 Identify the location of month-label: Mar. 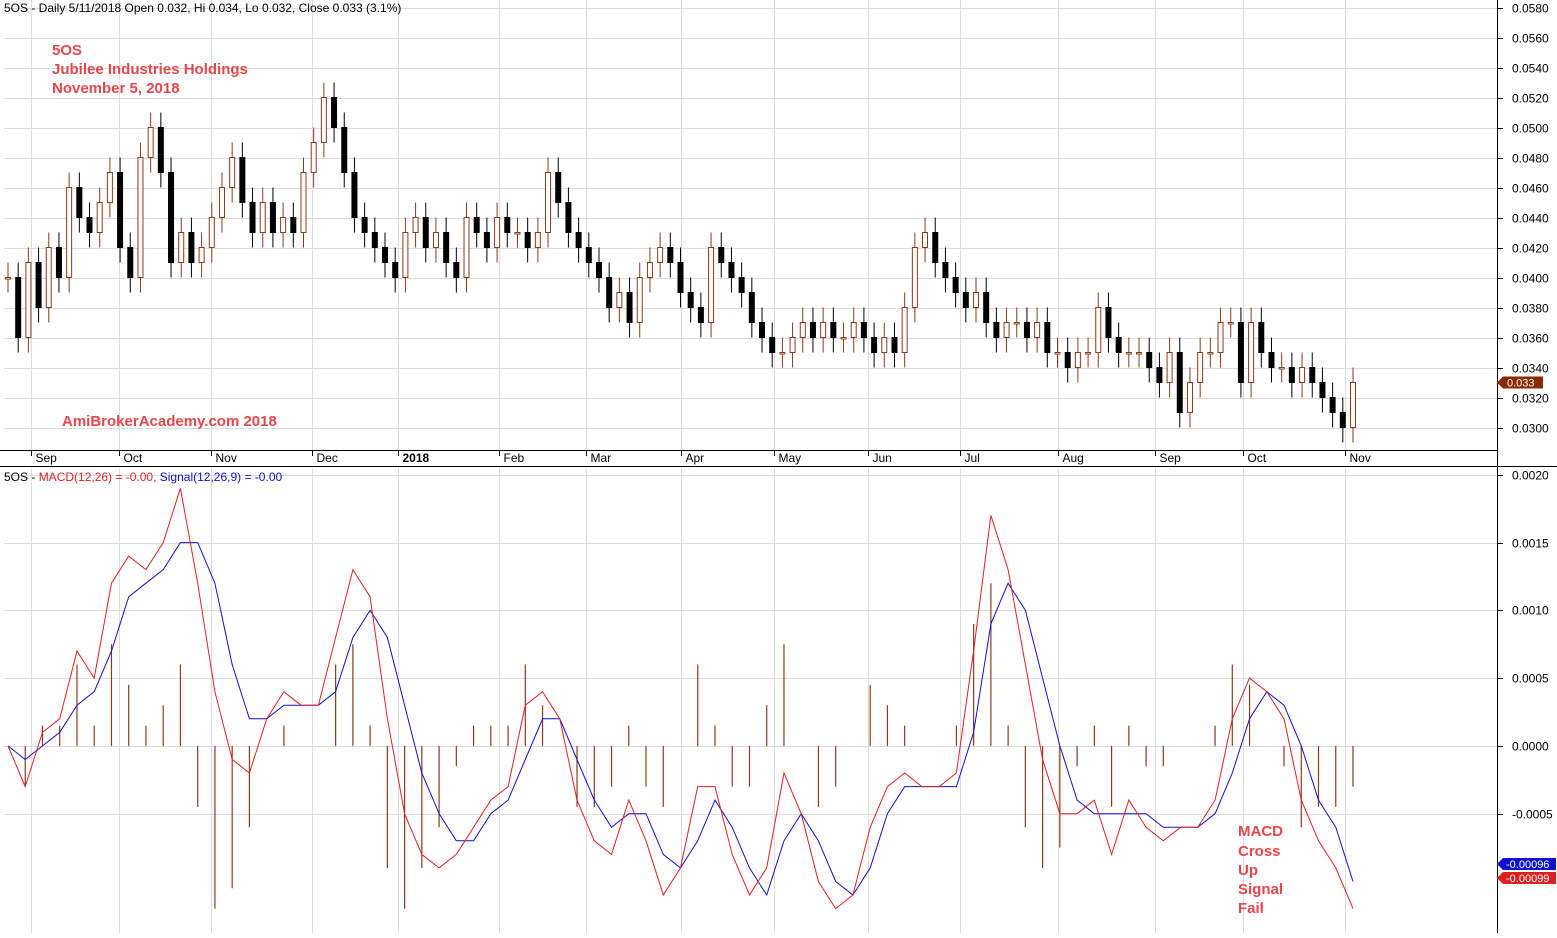
(601, 458).